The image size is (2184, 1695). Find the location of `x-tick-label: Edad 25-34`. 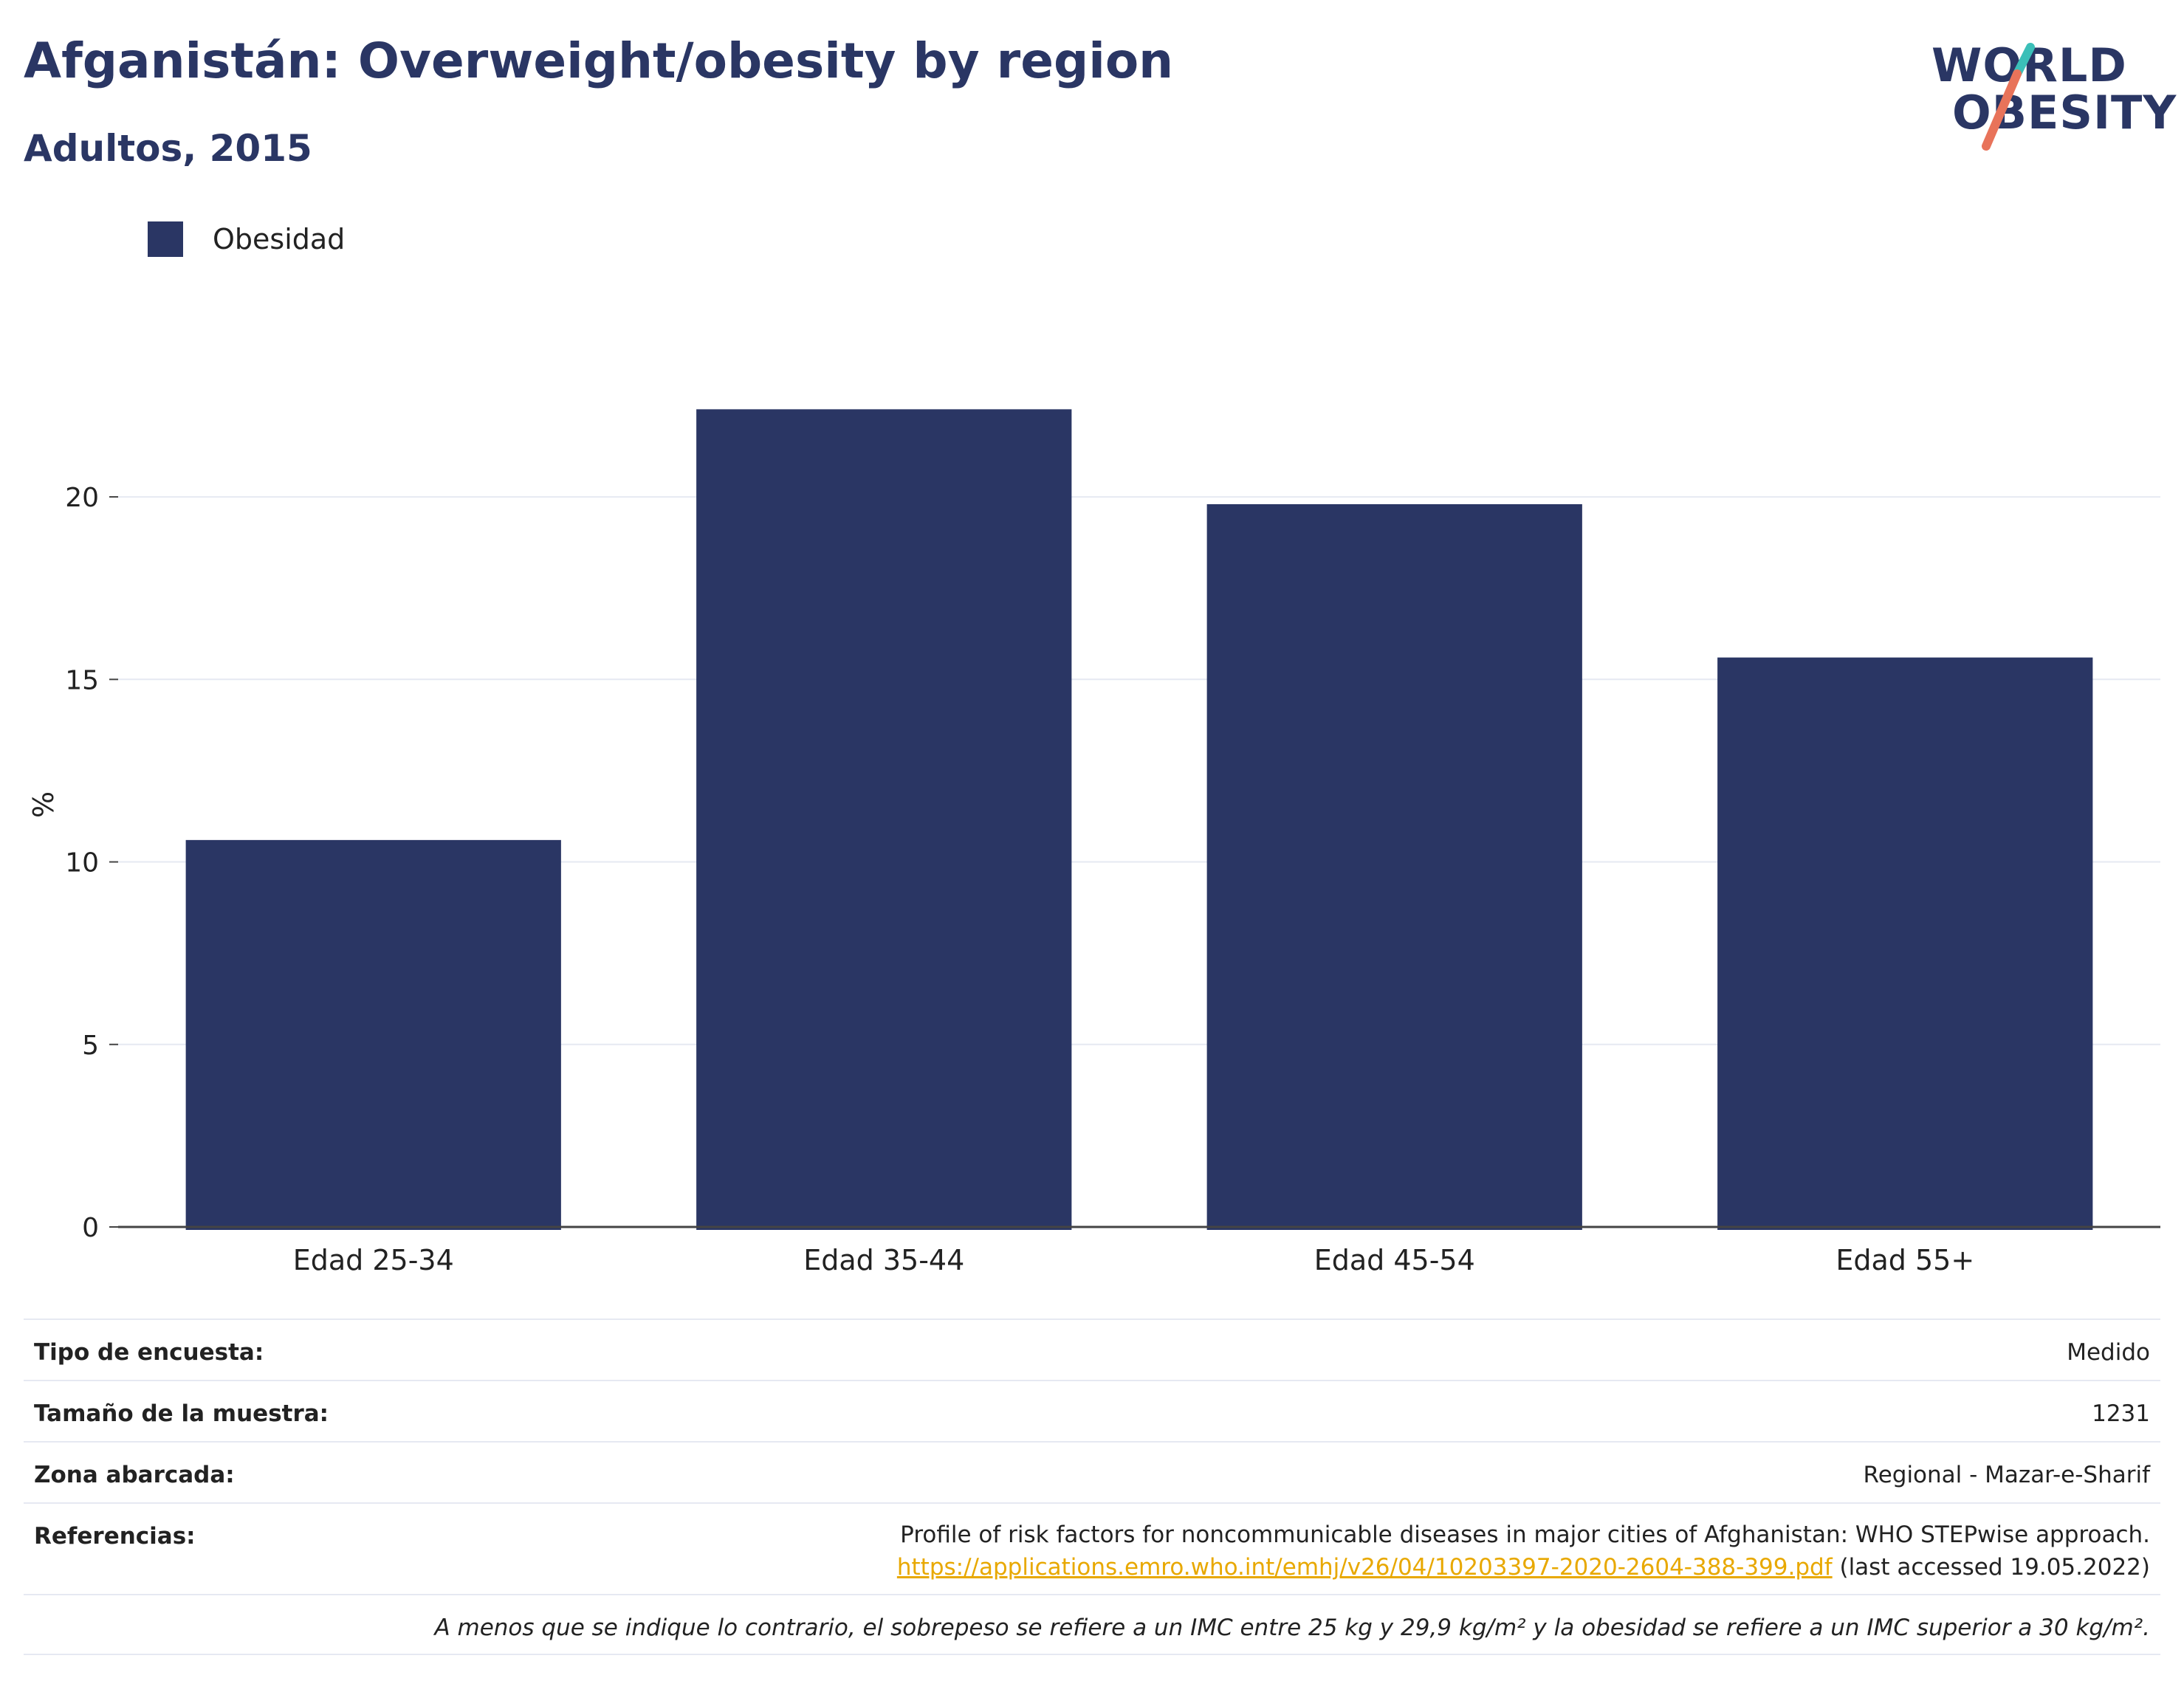

x-tick-label: Edad 25-34 is located at coordinates (373, 1260).